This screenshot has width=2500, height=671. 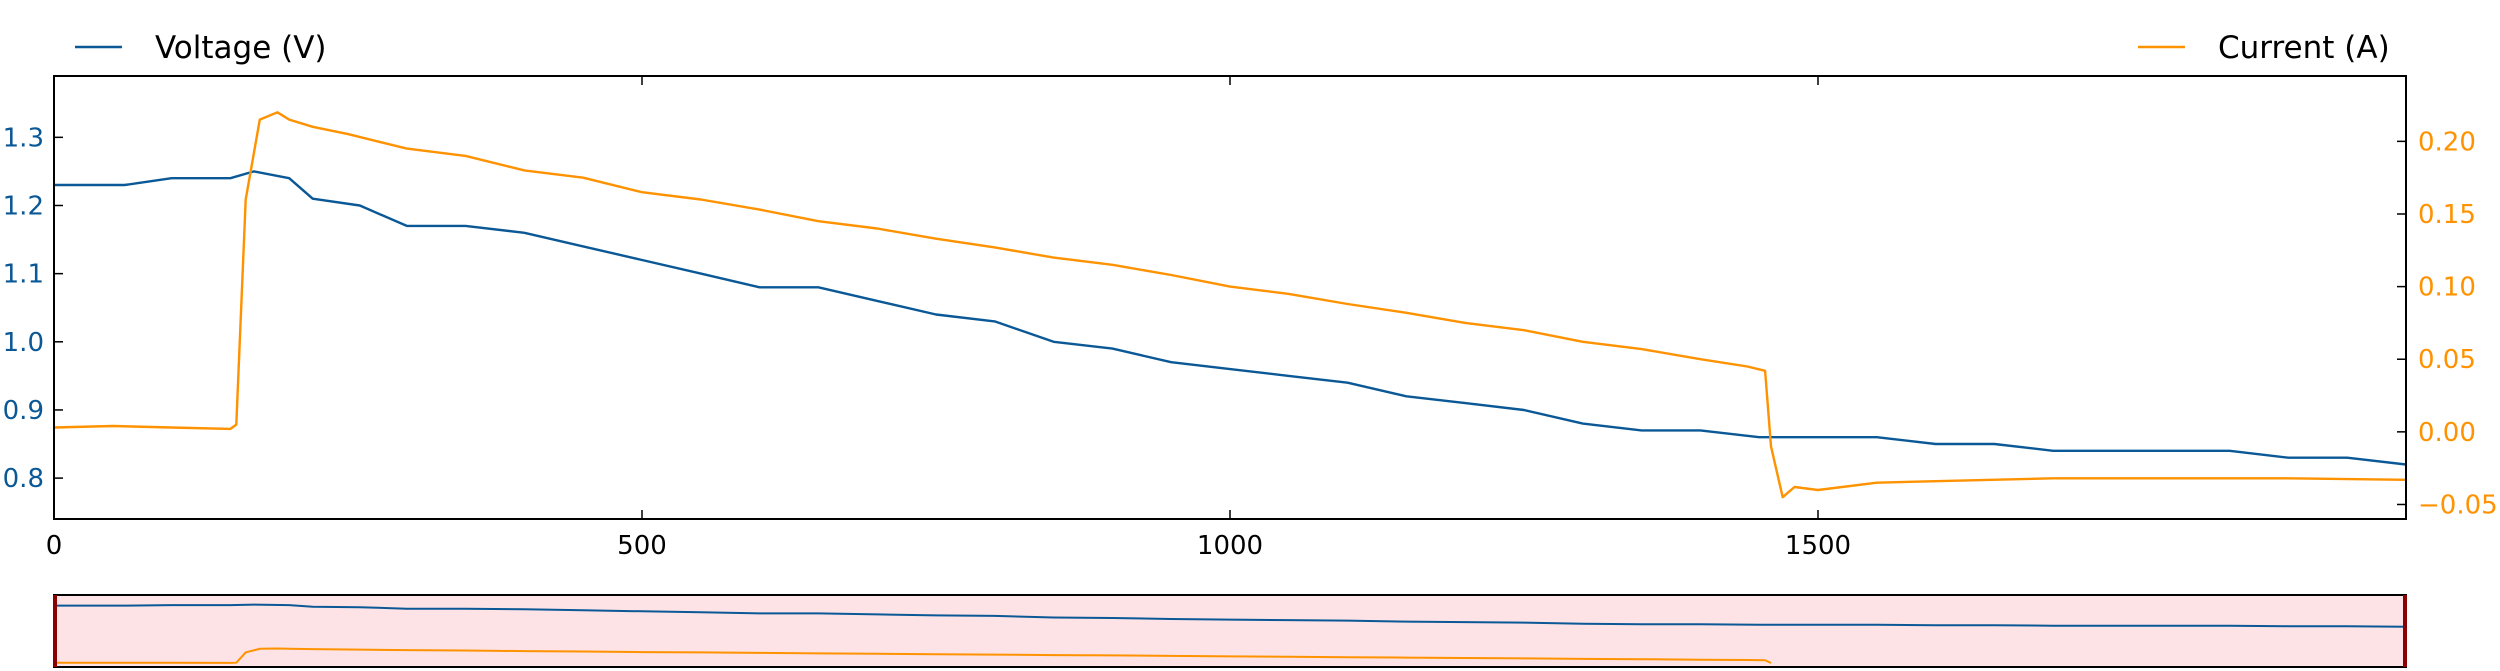 I want to click on navigator-line-voltage, so click(x=1230, y=615).